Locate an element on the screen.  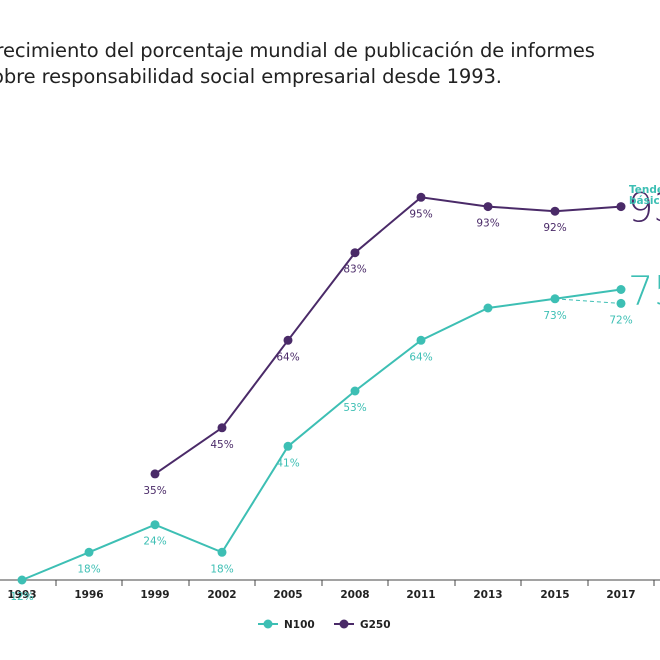
data-label-n100: 12% is located at coordinates (21, 597).